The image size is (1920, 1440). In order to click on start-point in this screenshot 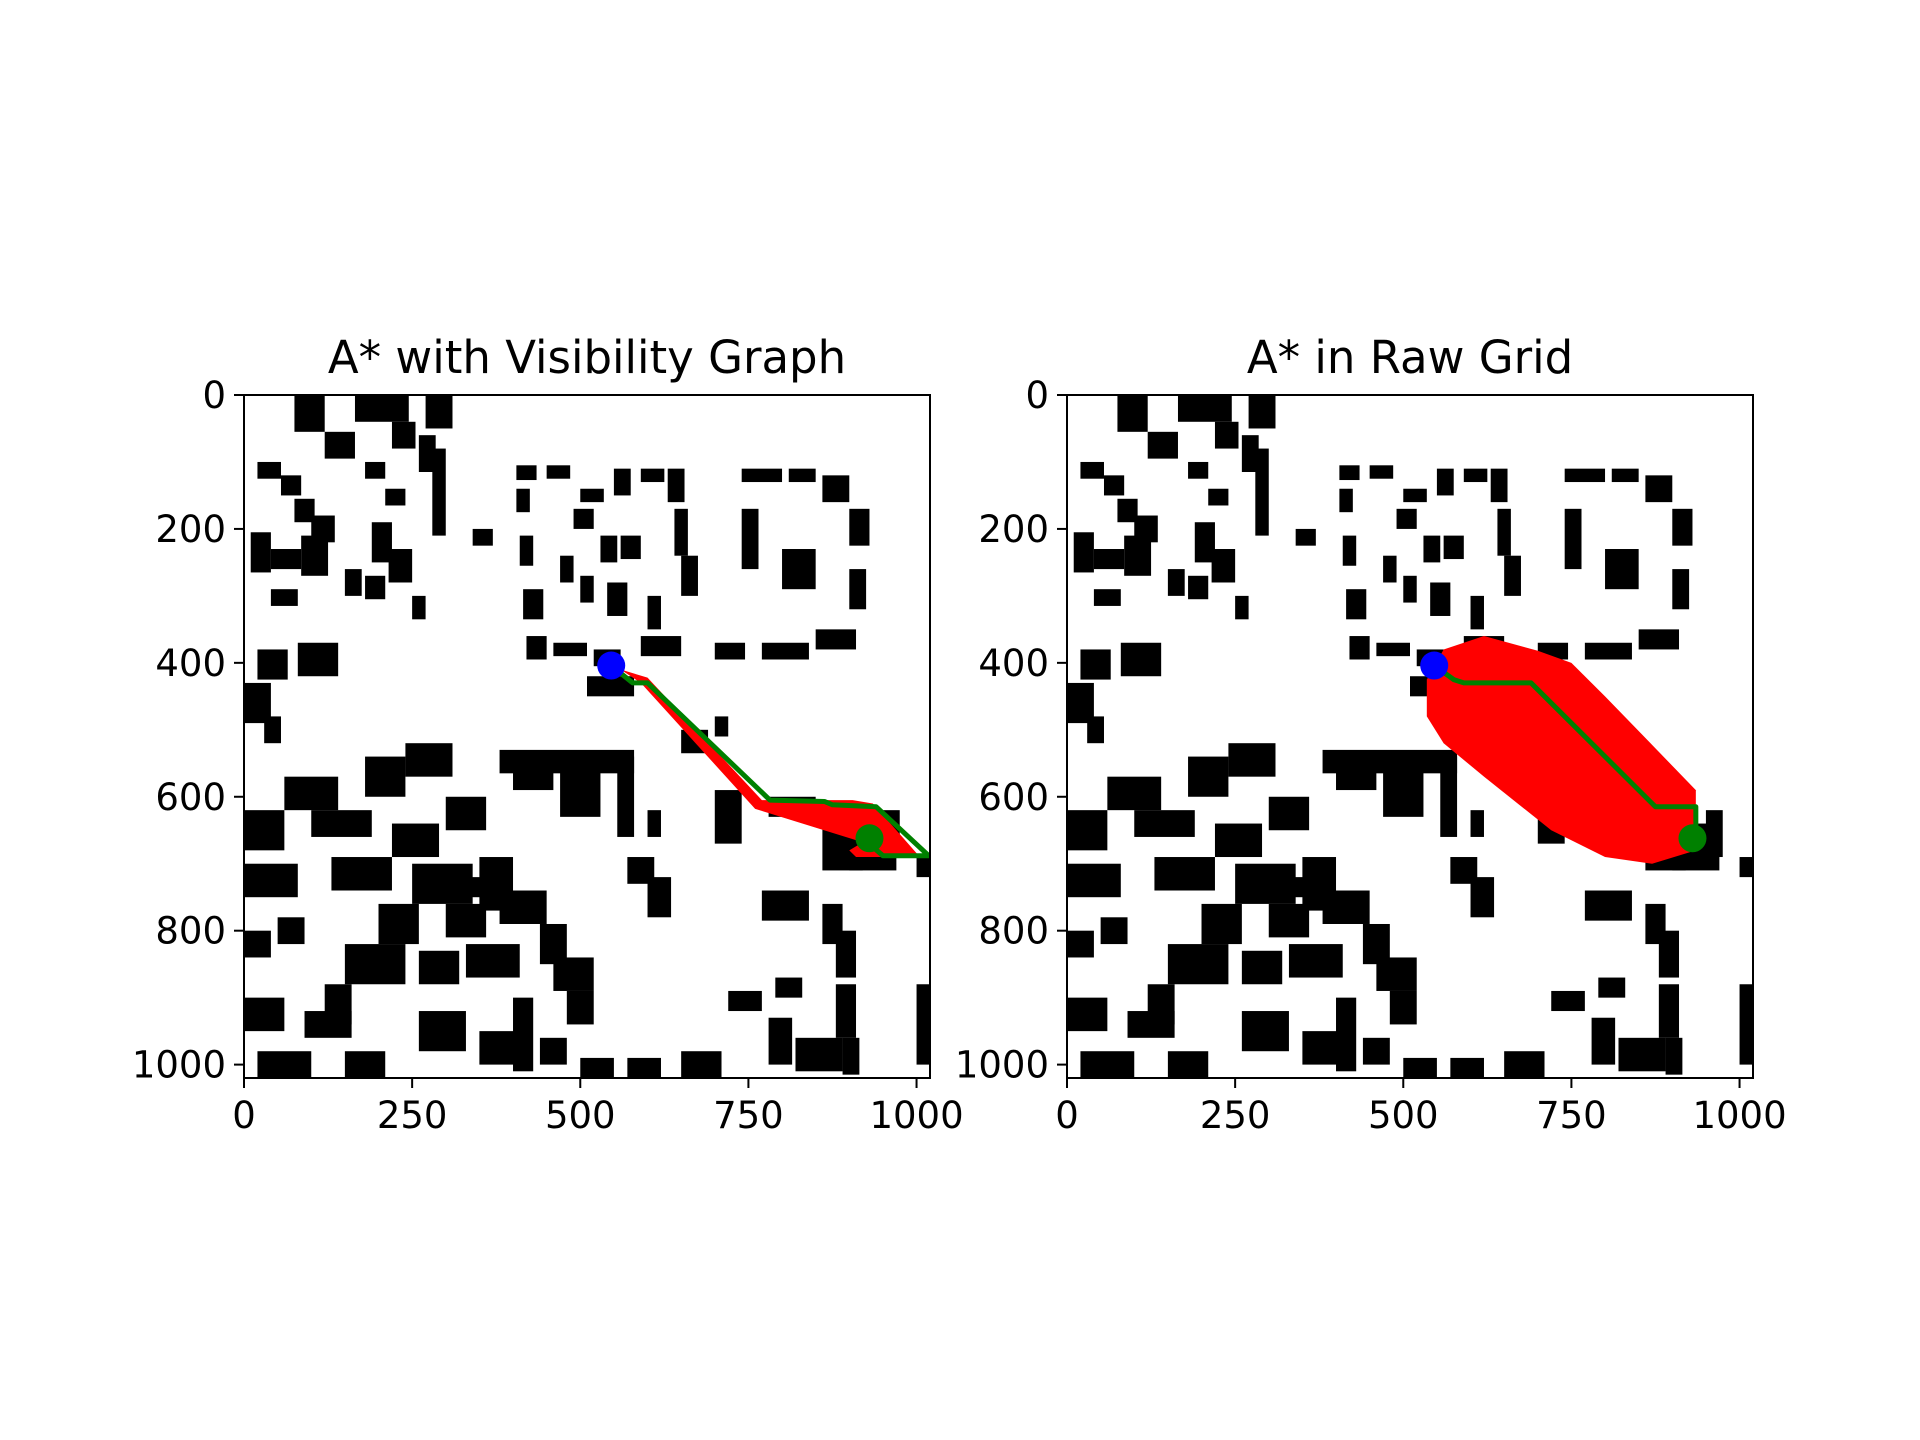, I will do `click(1434, 665)`.